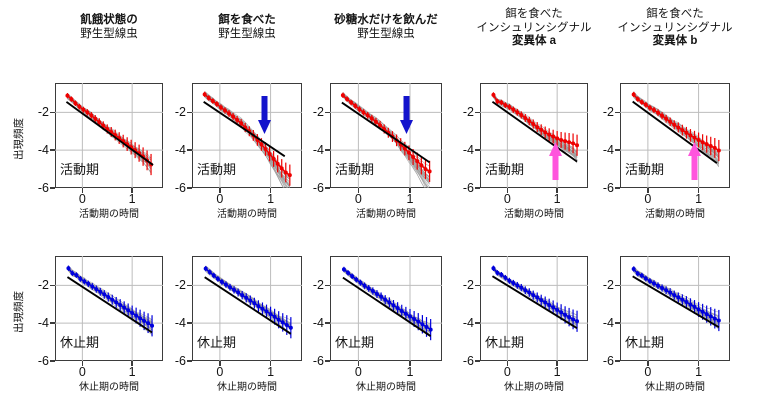 The image size is (770, 418). I want to click on x-axis-label-fed-wild-type-rest: 休止期の時間, so click(247, 387).